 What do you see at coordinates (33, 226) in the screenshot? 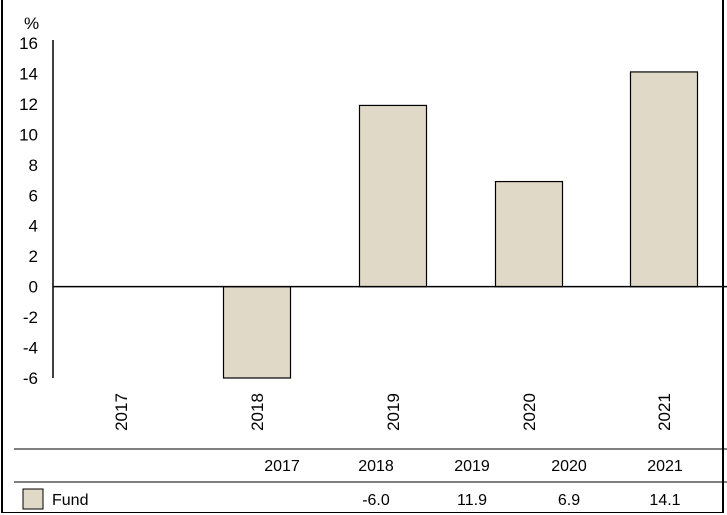
I see `y-tick-label: 4` at bounding box center [33, 226].